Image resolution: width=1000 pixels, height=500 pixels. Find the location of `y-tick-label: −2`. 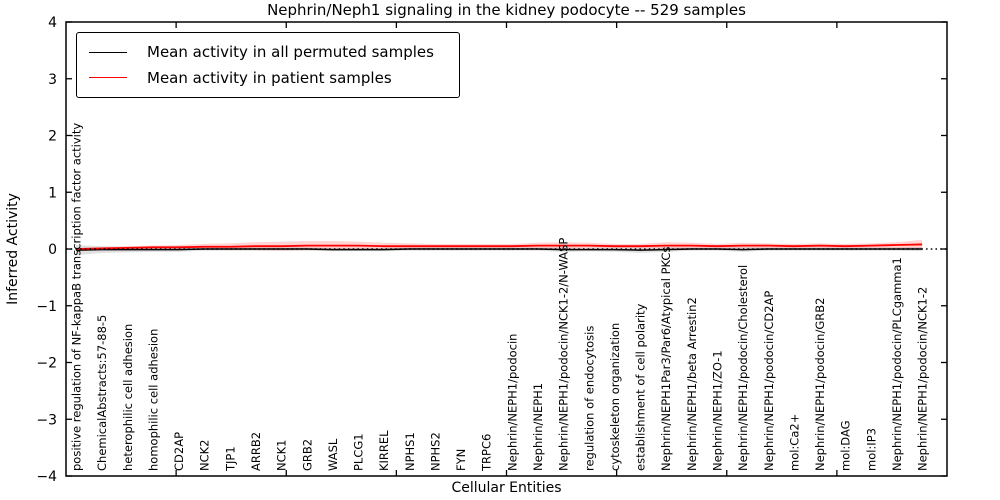

y-tick-label: −2 is located at coordinates (46, 364).